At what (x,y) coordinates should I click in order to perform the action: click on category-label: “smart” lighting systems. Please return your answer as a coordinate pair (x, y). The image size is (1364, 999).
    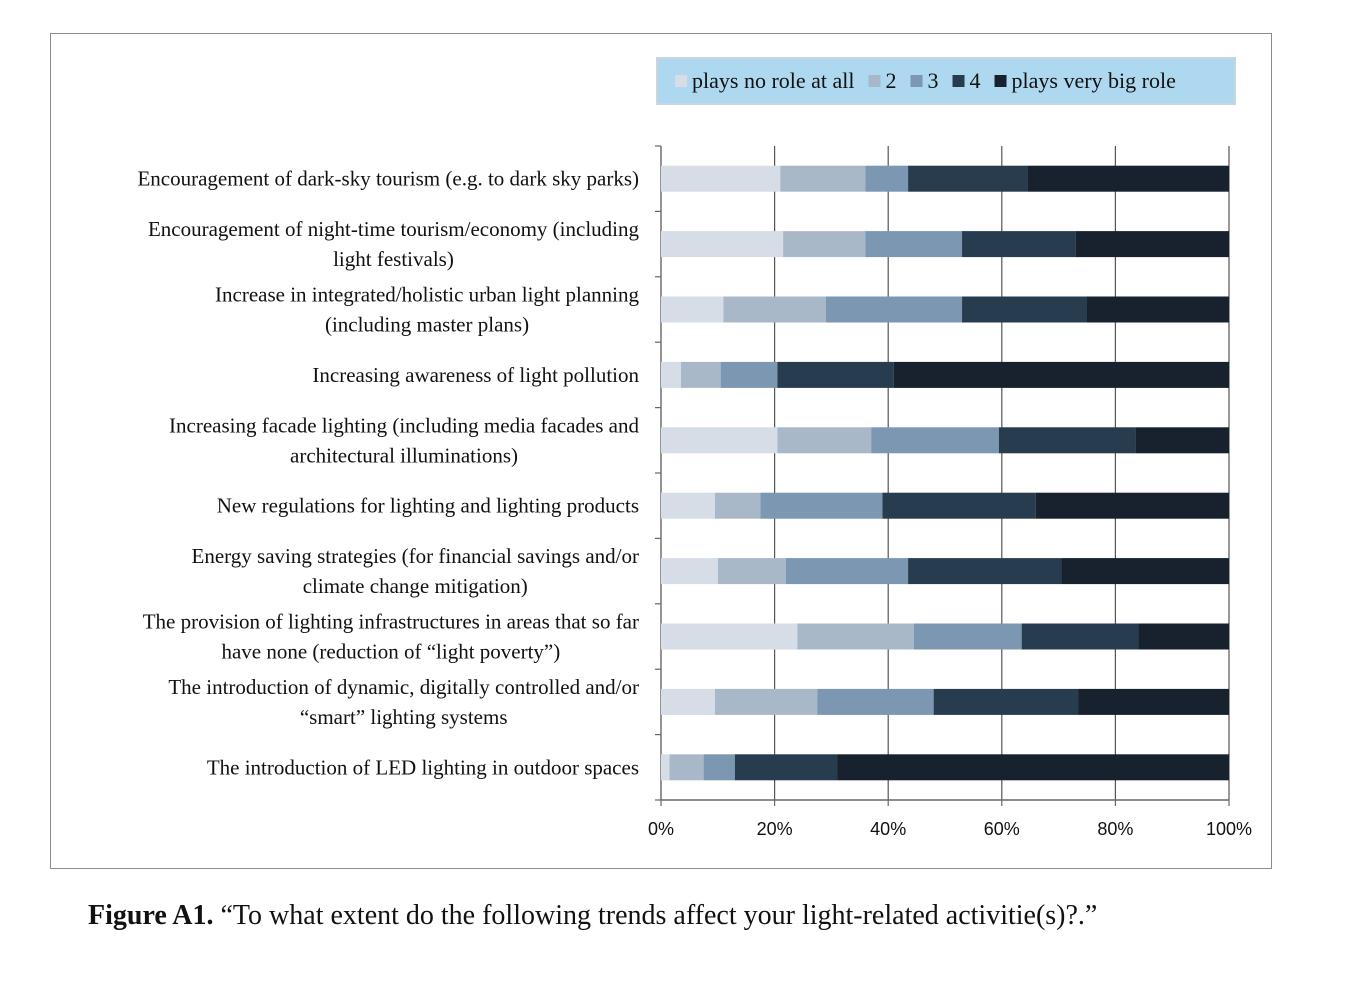
    Looking at the image, I should click on (404, 717).